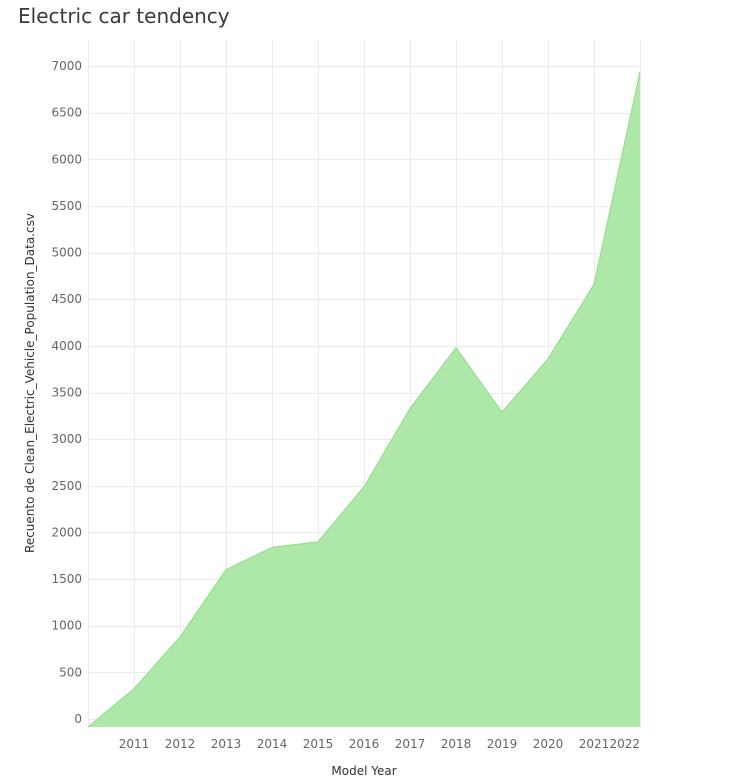 Image resolution: width=733 pixels, height=778 pixels. What do you see at coordinates (134, 744) in the screenshot?
I see `x-tick-label: 2011` at bounding box center [134, 744].